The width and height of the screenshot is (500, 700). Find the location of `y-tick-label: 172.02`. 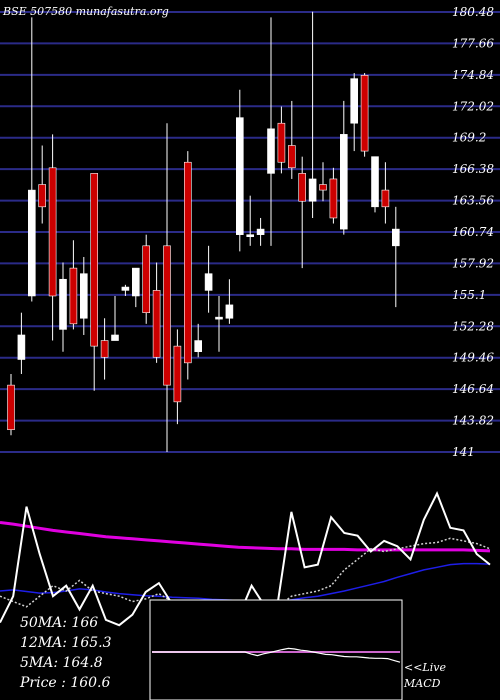

y-tick-label: 172.02 is located at coordinates (473, 106).